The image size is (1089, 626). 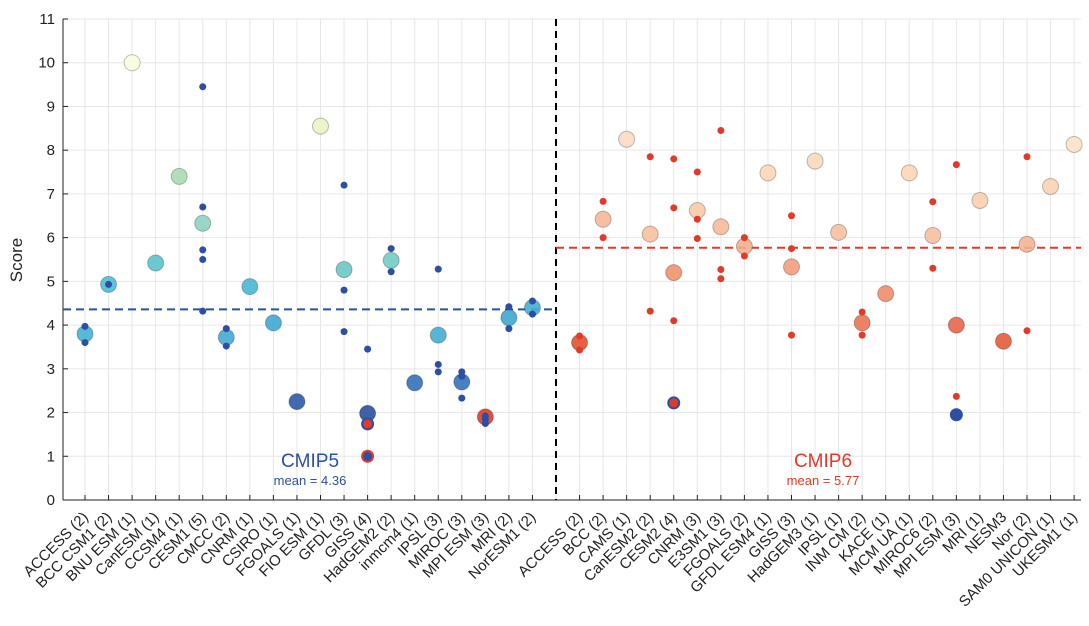 What do you see at coordinates (51, 194) in the screenshot?
I see `y-tick-label: 7` at bounding box center [51, 194].